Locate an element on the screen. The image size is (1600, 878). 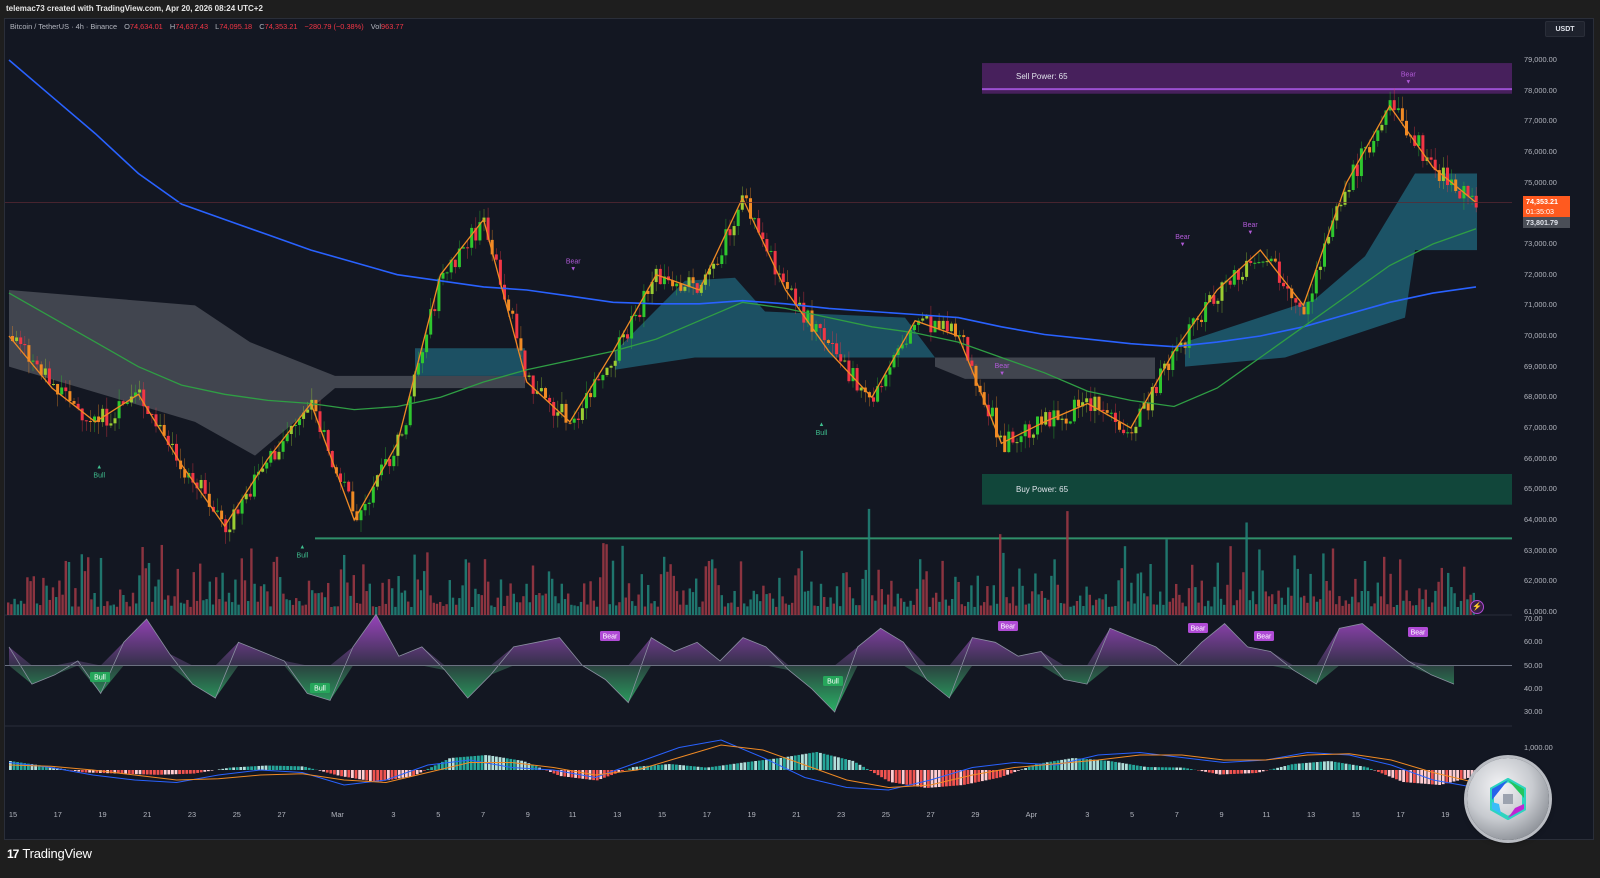
current-price-tag: 74,353.21 01:35:03 is located at coordinates (1546, 207).